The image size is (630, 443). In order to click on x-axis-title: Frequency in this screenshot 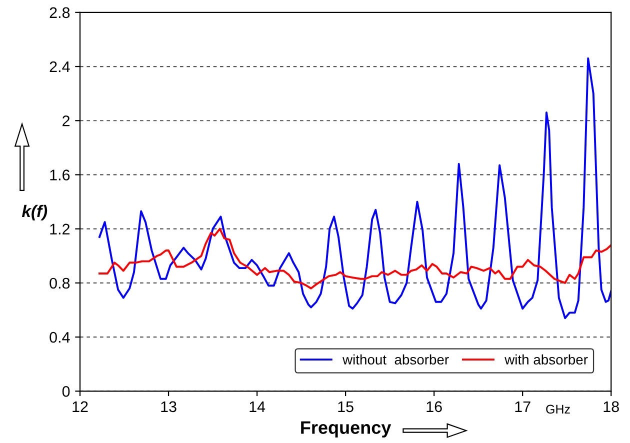, I will do `click(346, 429)`.